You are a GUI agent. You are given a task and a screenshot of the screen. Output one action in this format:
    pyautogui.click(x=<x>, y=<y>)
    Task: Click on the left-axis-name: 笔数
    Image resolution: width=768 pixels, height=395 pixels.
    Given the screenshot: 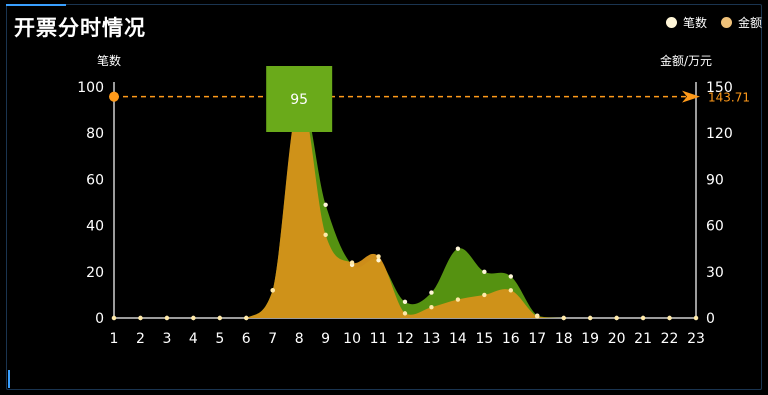 What is the action you would take?
    pyautogui.click(x=109, y=61)
    